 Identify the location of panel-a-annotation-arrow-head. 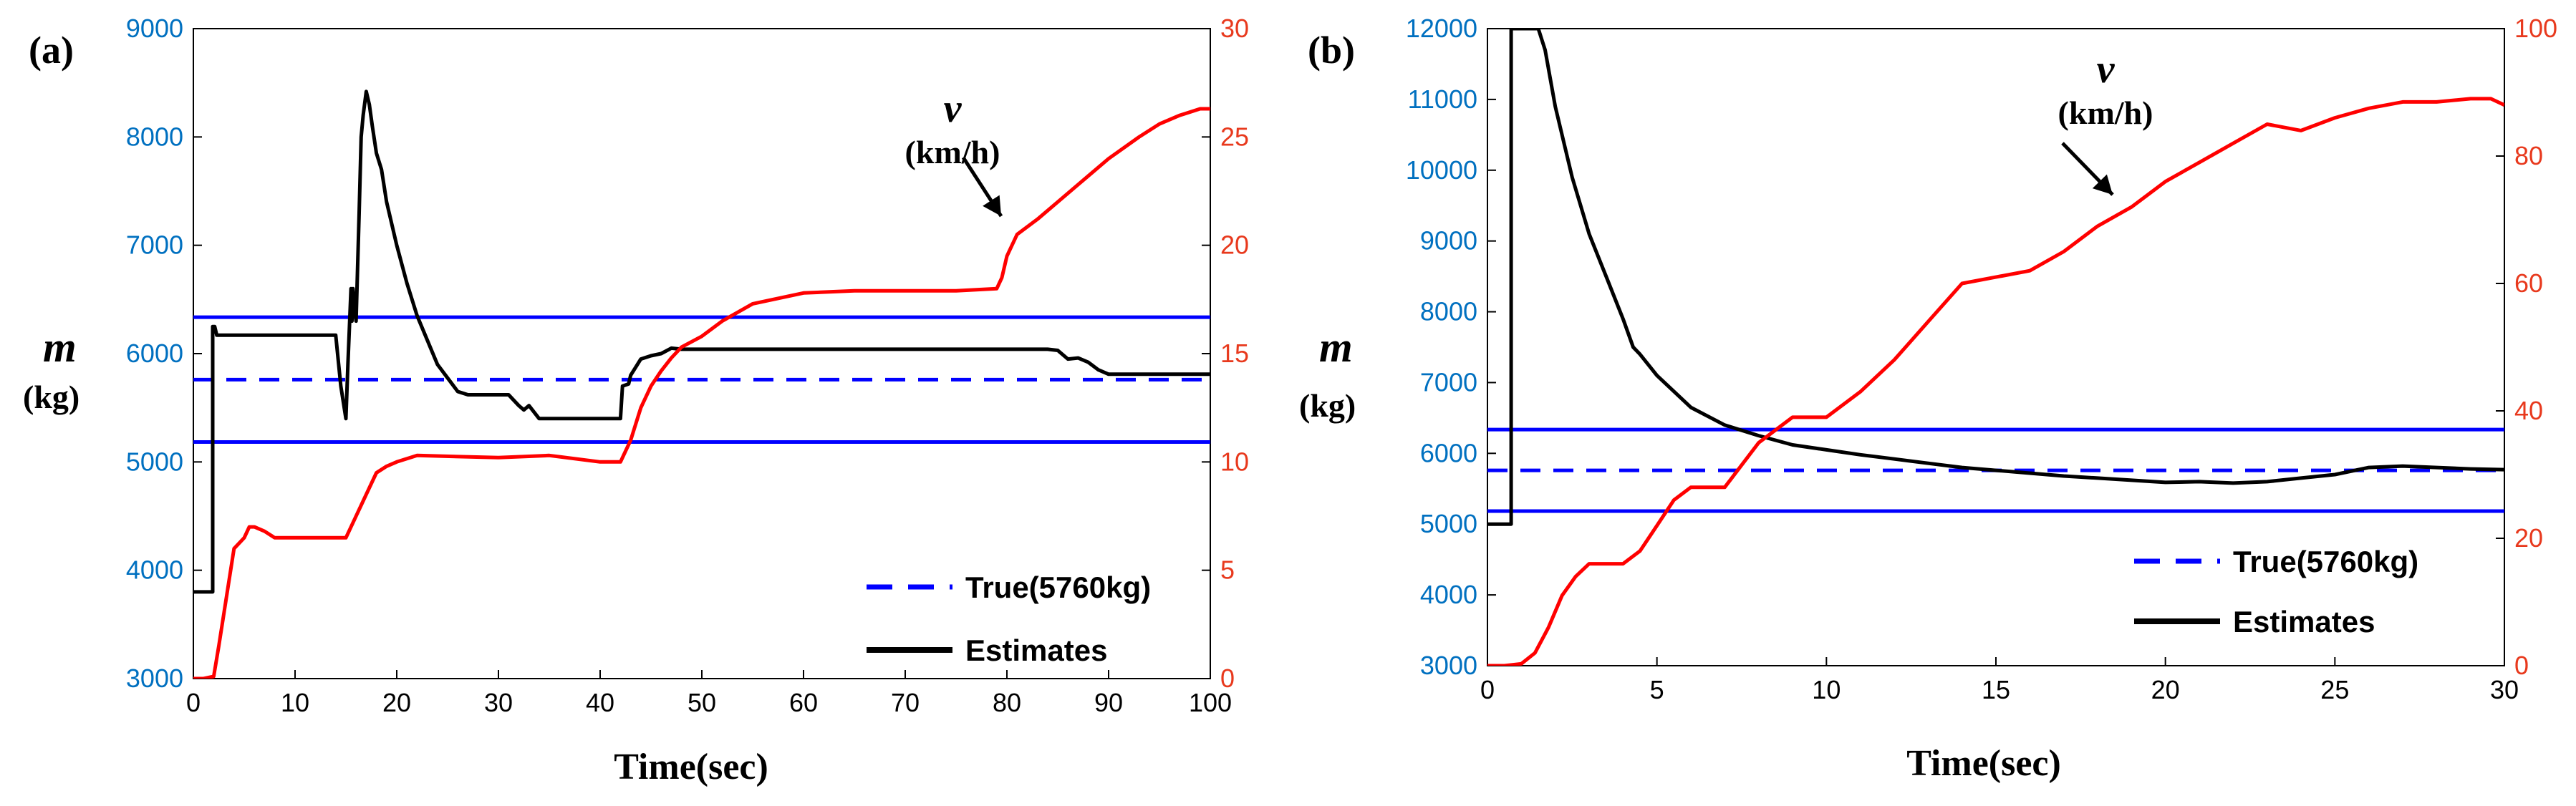
(992, 205).